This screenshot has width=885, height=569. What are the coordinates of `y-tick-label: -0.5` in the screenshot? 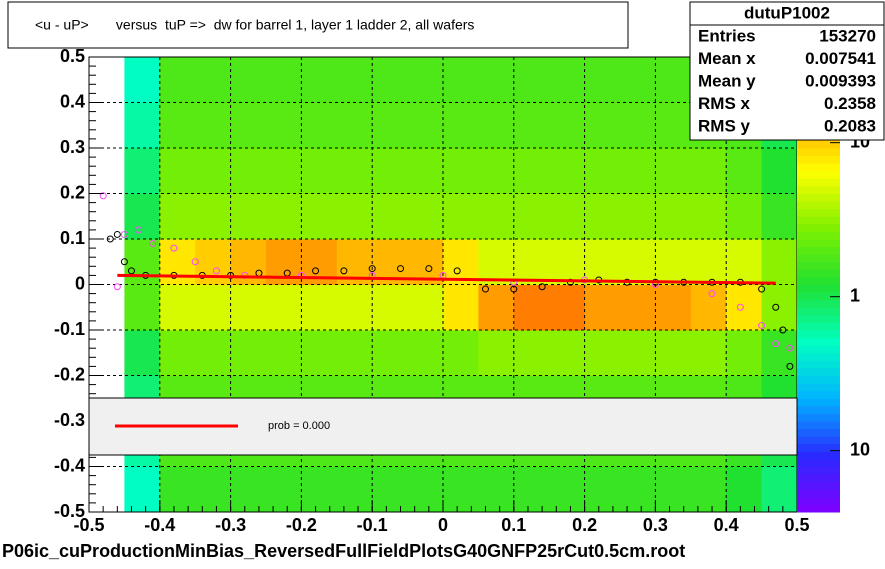 It's located at (69, 511).